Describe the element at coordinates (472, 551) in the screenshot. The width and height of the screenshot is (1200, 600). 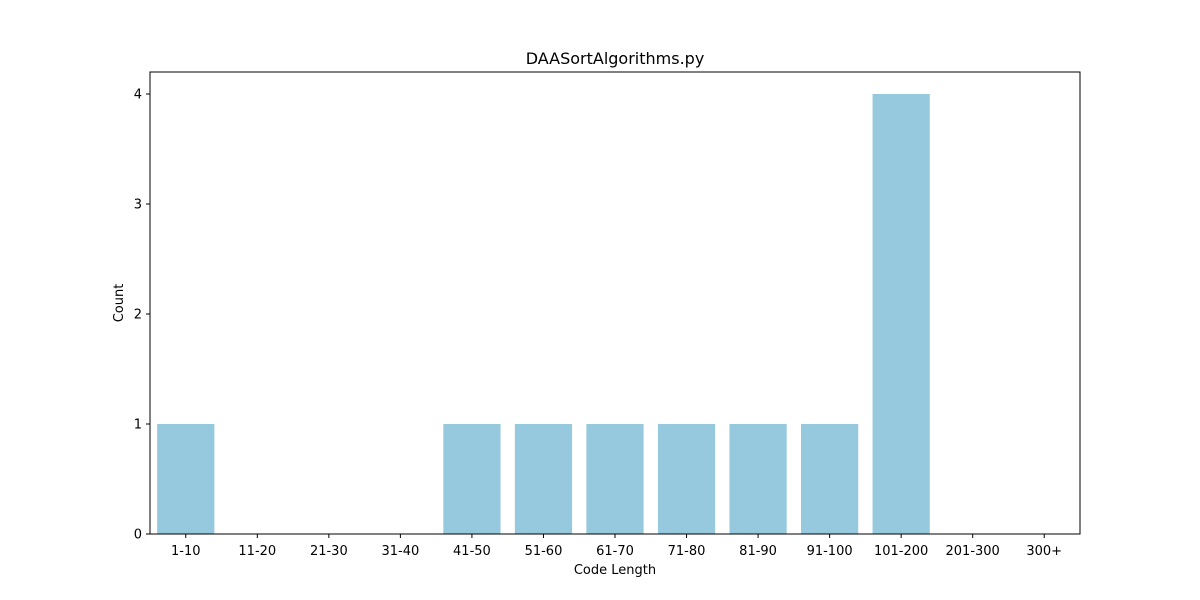
I see `x-tick-label: 41-50` at that location.